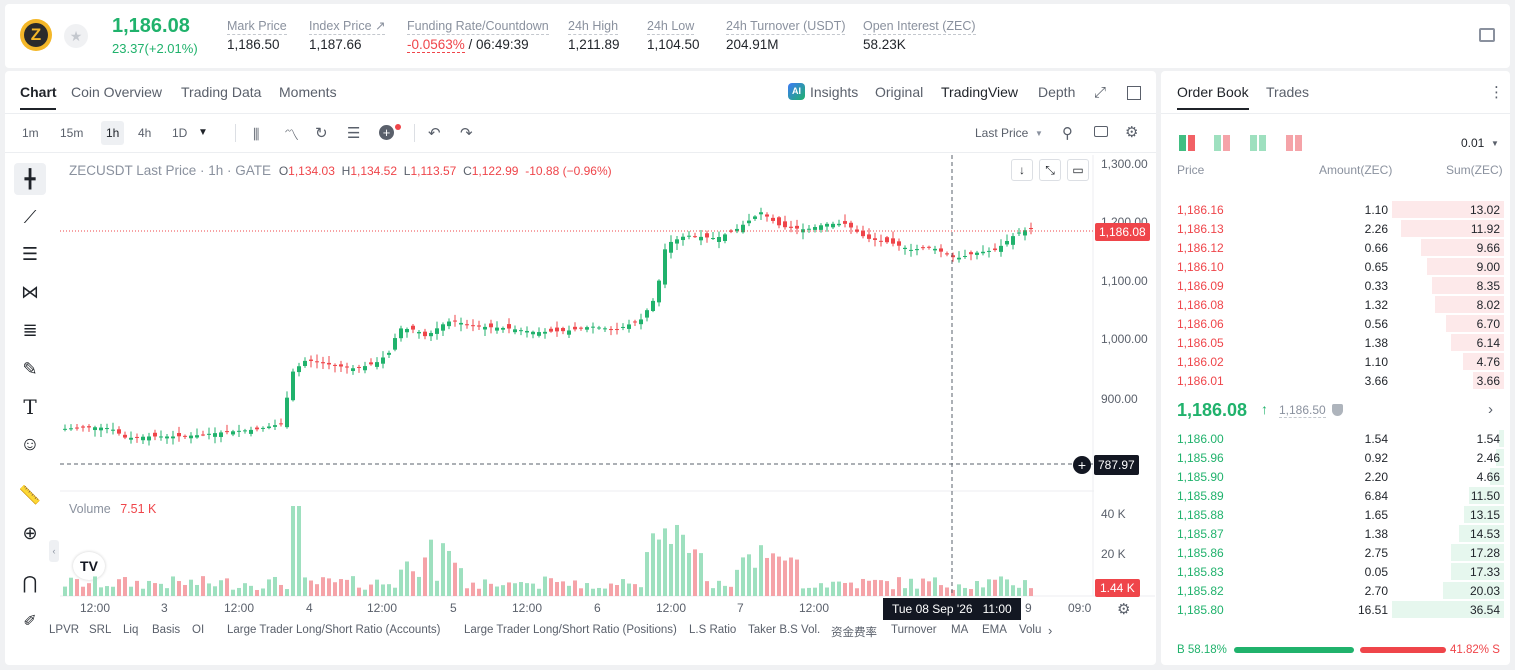 This screenshot has height=670, width=1515. What do you see at coordinates (221, 92) in the screenshot?
I see `tab-trading-data: Trading Data` at bounding box center [221, 92].